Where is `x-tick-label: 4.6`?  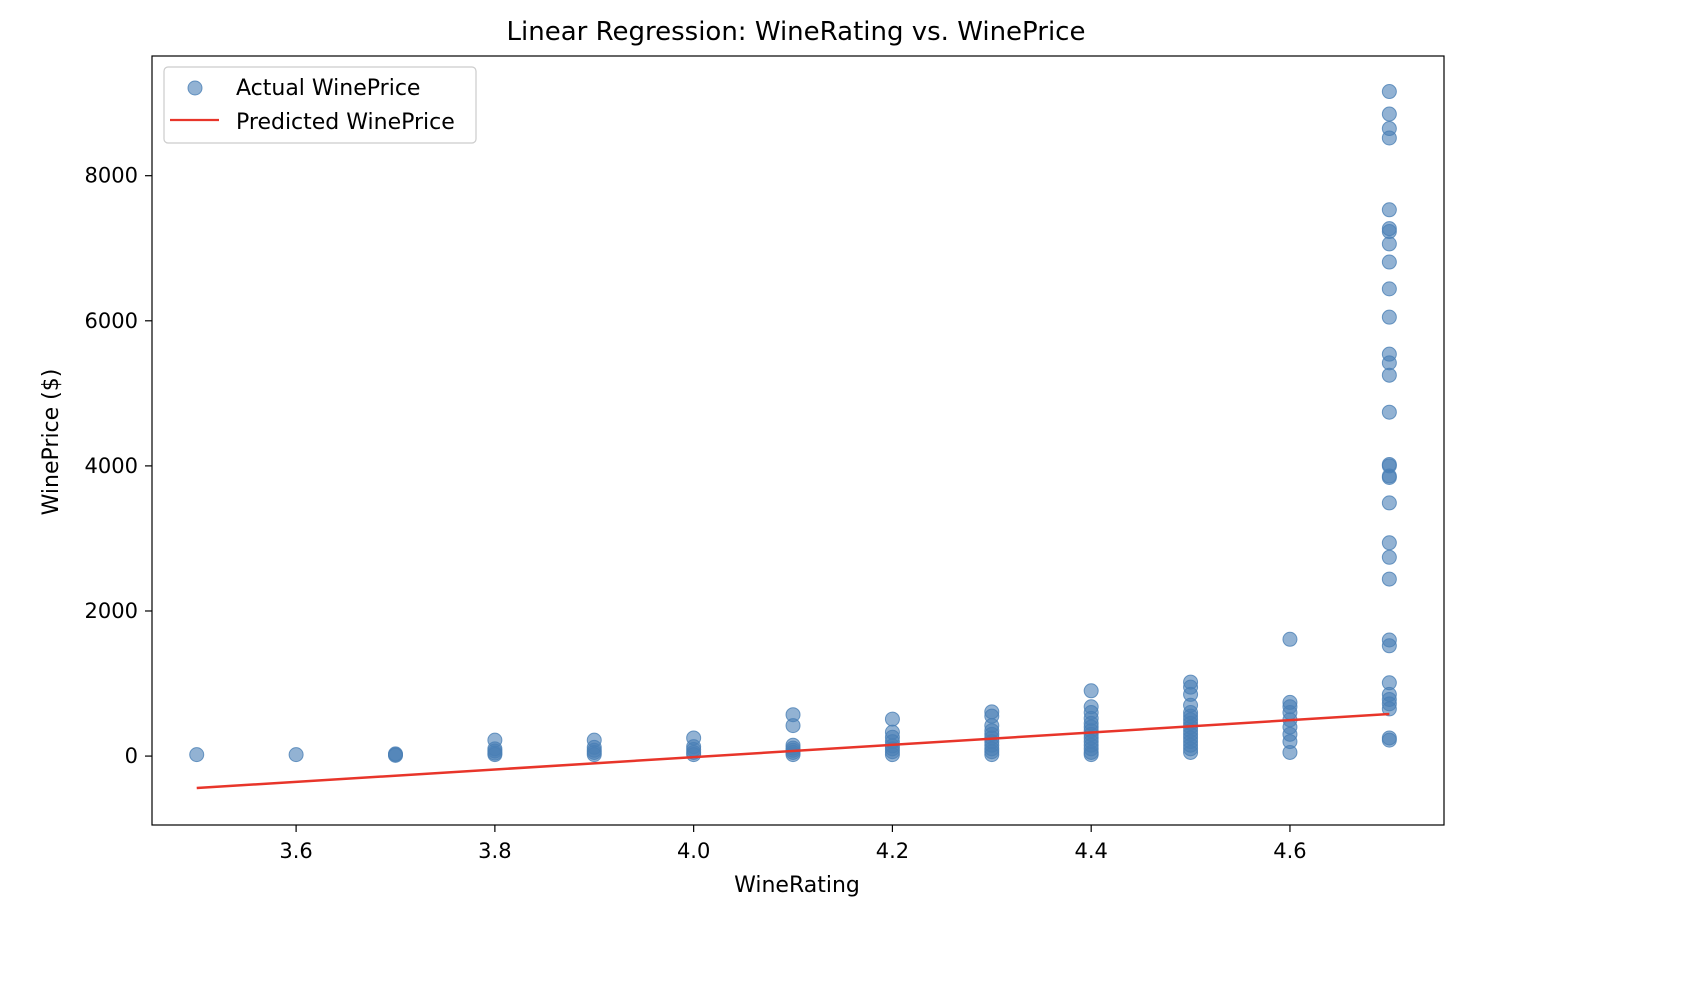
x-tick-label: 4.6 is located at coordinates (1289, 851).